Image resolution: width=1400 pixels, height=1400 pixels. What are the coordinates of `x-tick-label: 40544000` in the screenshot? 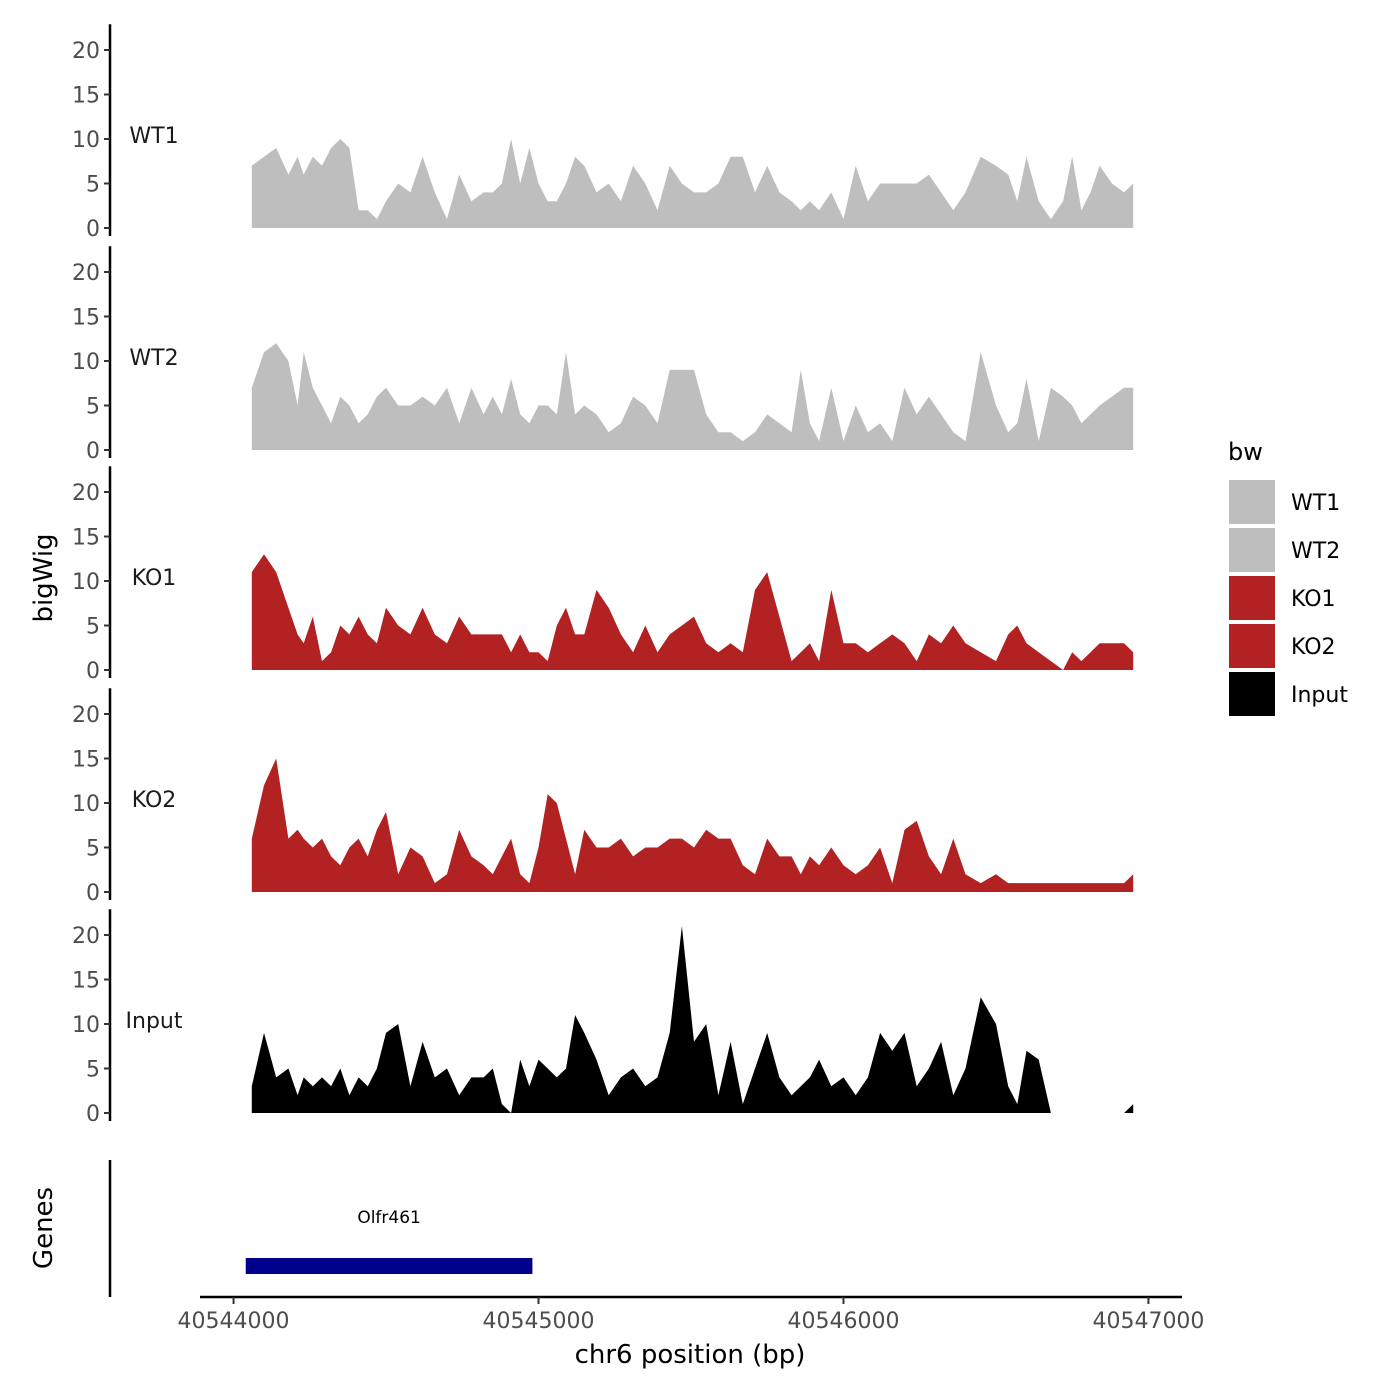 It's located at (234, 1321).